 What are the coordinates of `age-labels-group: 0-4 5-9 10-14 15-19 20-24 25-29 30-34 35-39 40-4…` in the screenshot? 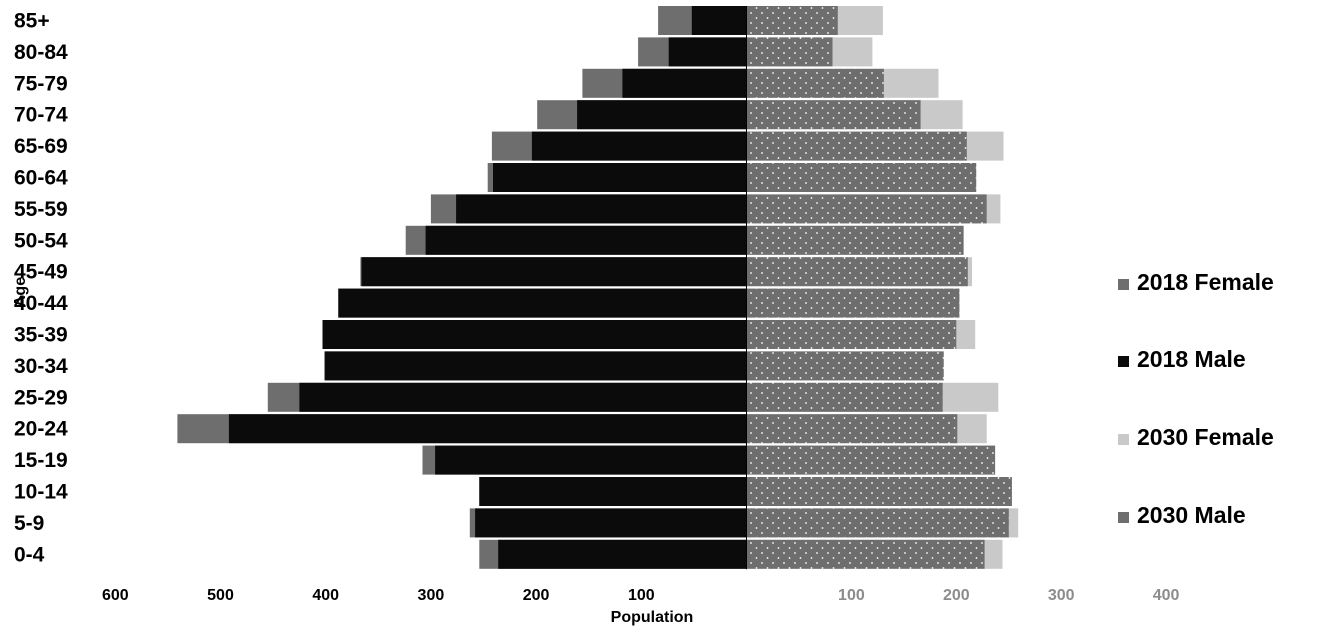 It's located at (41, 288).